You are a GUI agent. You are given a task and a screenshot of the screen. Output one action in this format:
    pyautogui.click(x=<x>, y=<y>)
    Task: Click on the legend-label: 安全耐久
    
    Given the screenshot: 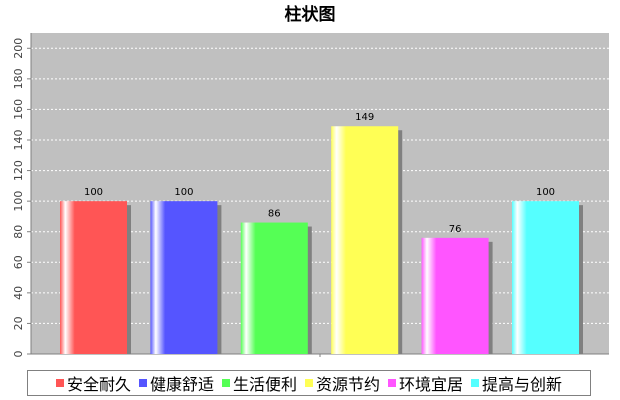 What is the action you would take?
    pyautogui.click(x=98, y=384)
    